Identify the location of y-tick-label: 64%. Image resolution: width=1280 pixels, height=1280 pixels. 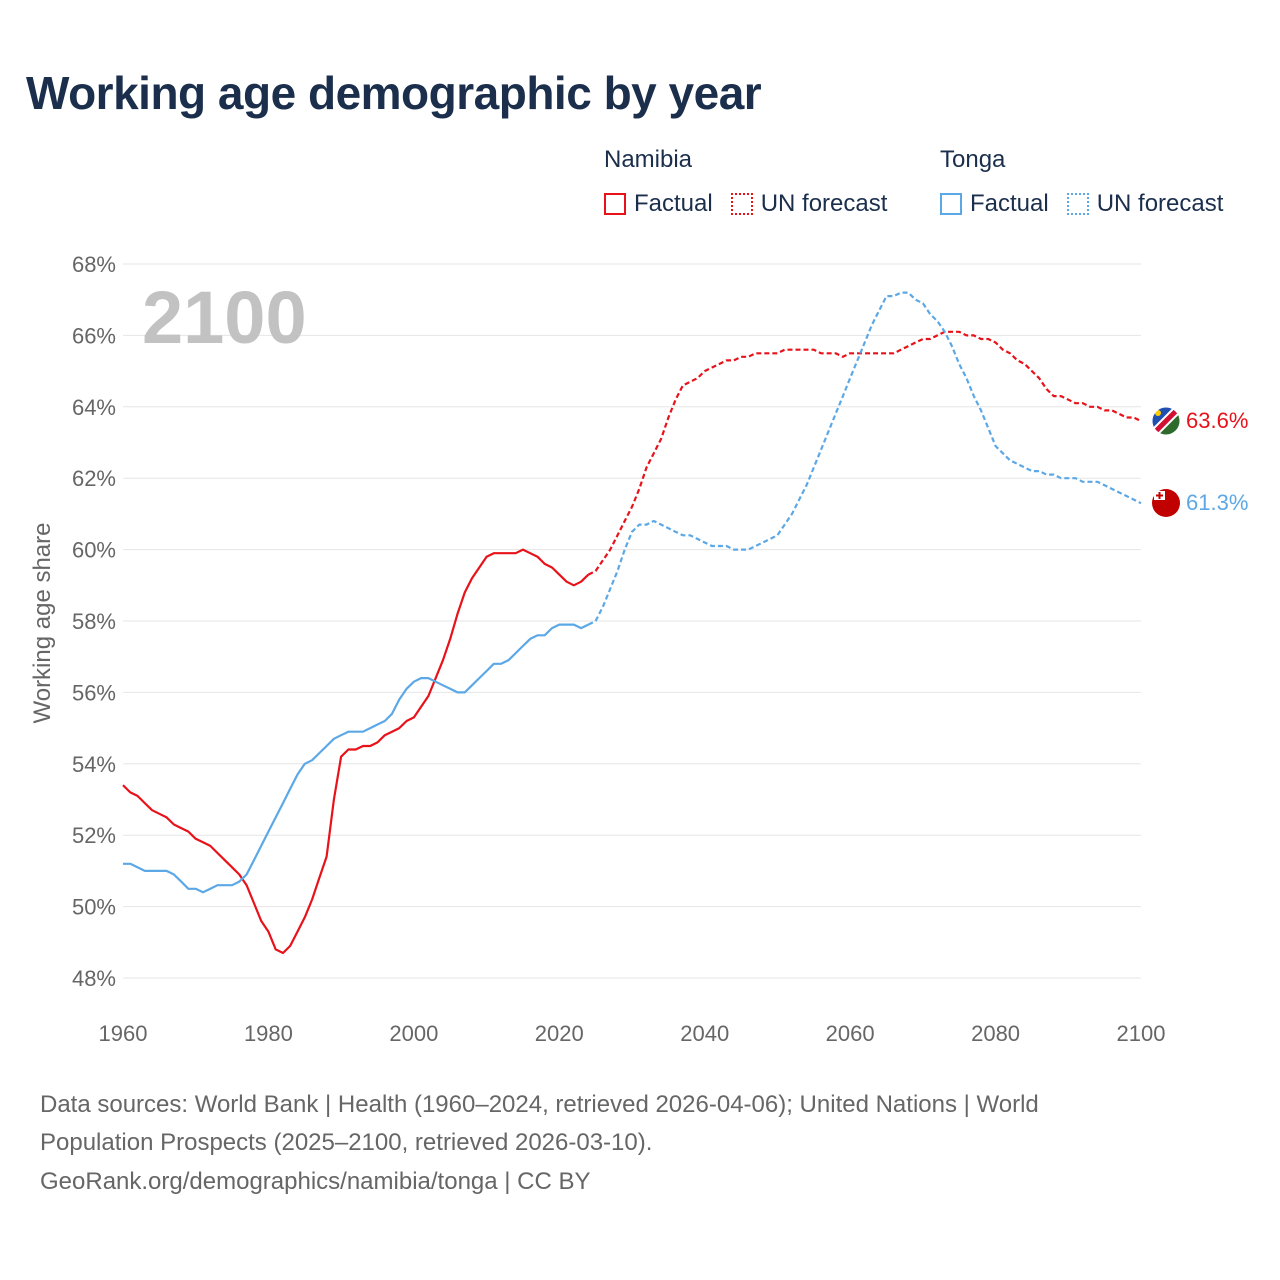
(94, 407).